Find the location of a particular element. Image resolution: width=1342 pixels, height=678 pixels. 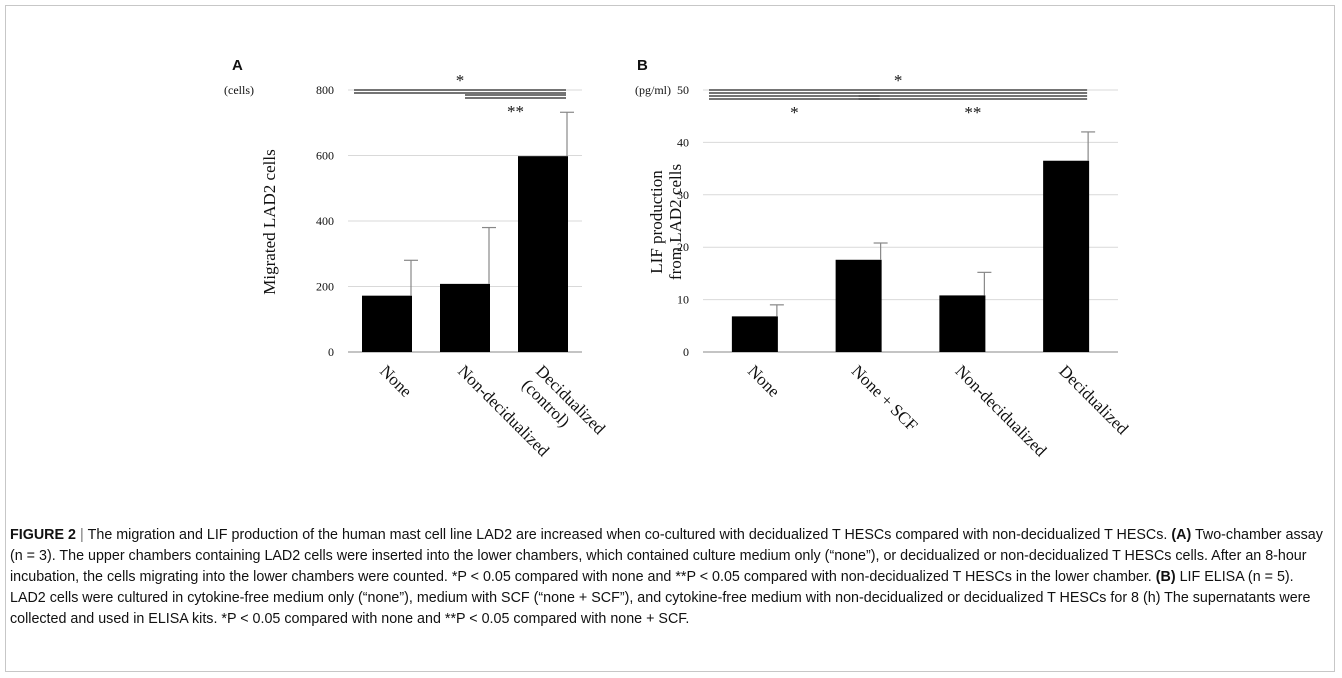

caption-panel-b-tag: (B) is located at coordinates (1165, 577).